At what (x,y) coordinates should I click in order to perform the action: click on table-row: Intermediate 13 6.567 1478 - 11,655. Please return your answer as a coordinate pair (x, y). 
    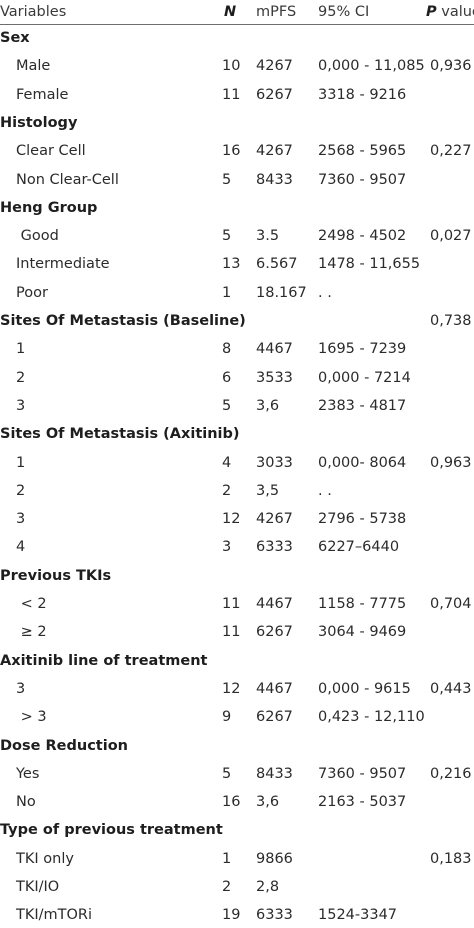
    Looking at the image, I should click on (237, 264).